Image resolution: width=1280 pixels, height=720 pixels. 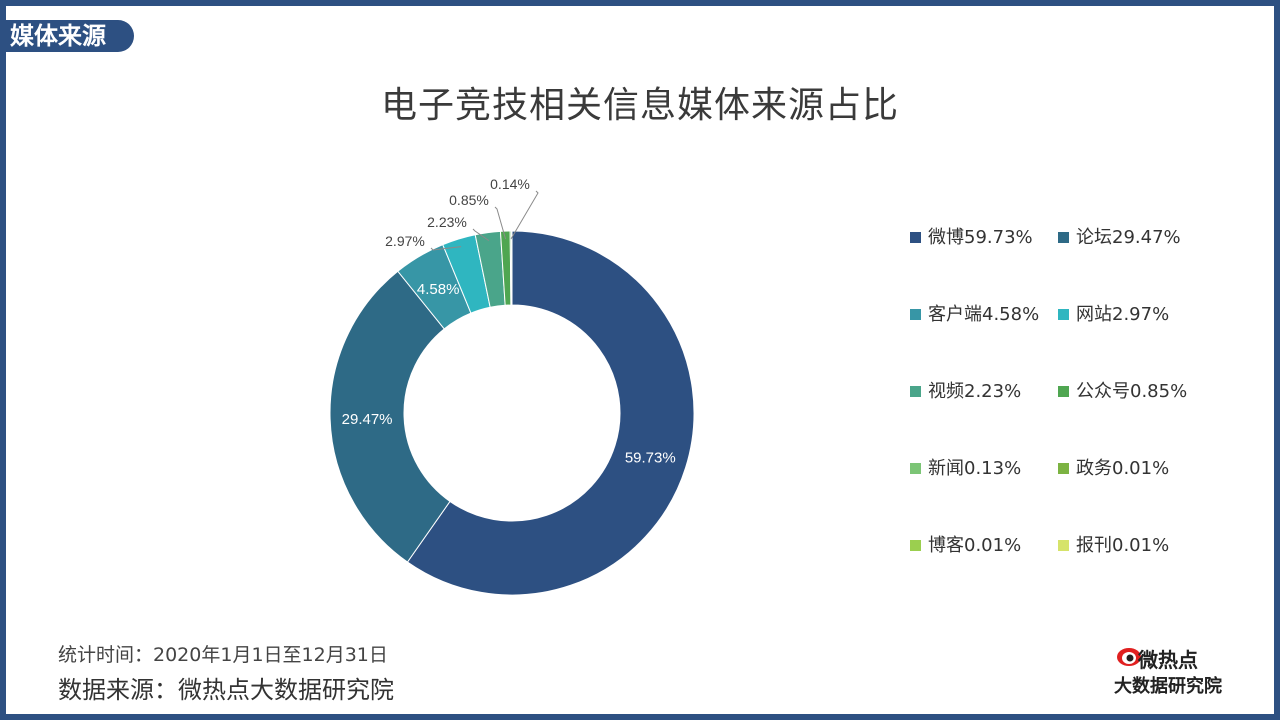 I want to click on legend-label-4: 视频2.23%, so click(x=975, y=391).